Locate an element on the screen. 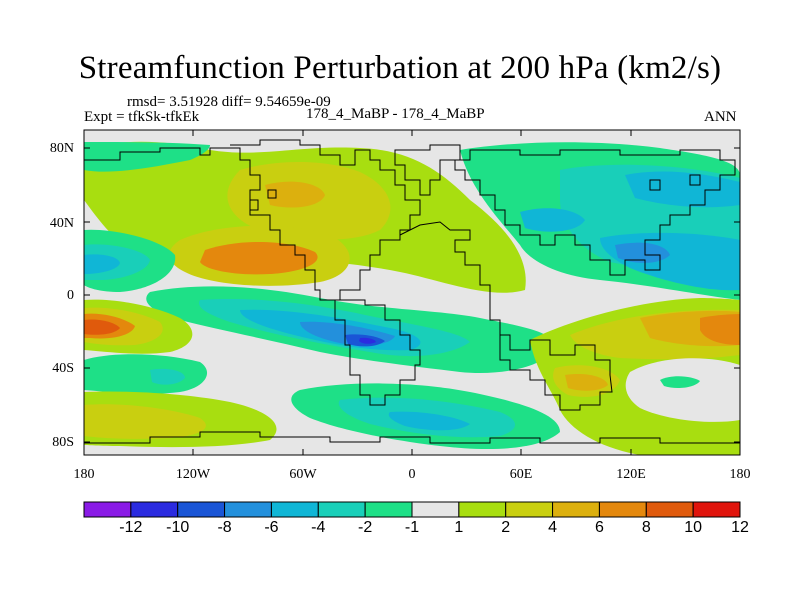  case-label: 178_4_MaBP - 178_4_MaBP is located at coordinates (395, 114).